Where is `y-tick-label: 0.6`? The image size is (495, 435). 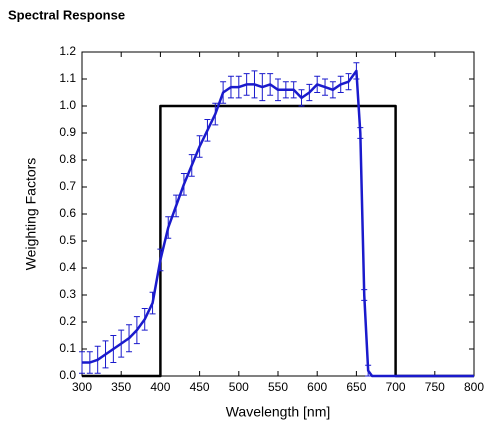
y-tick-label: 0.6 is located at coordinates (67, 213).